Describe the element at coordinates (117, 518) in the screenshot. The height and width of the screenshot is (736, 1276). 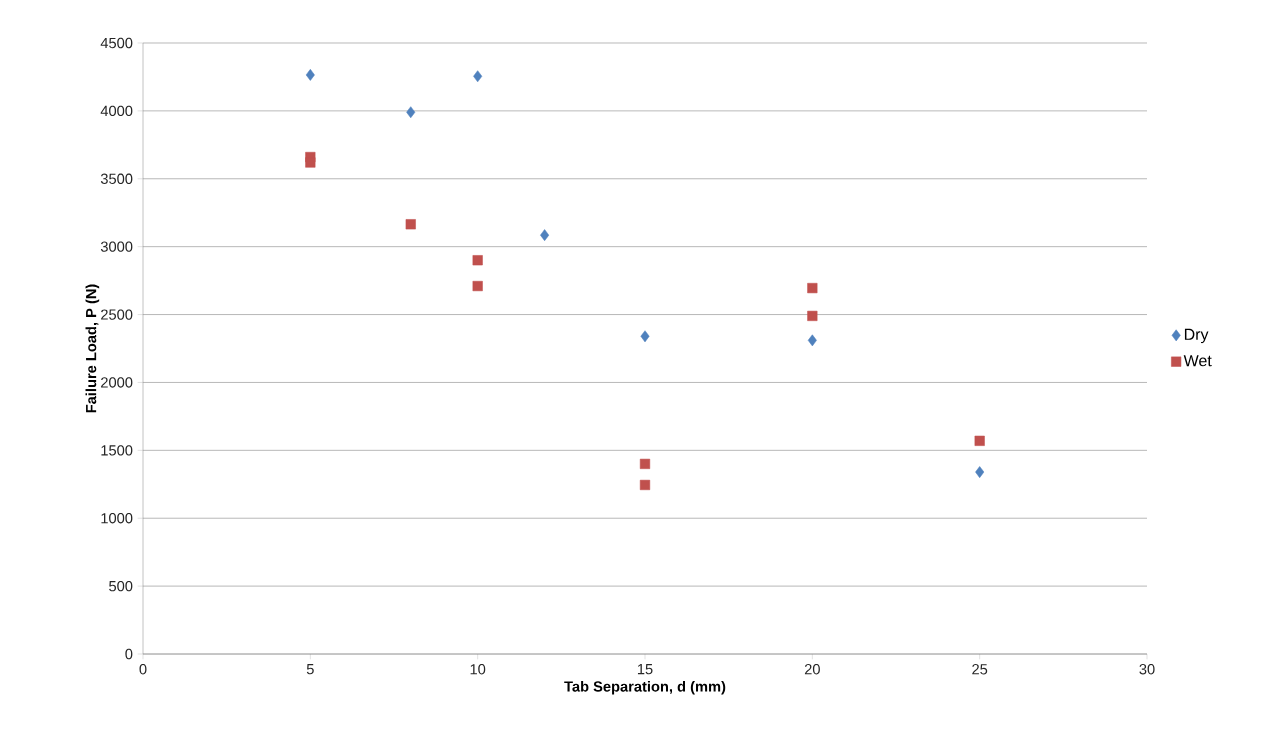
I see `y-tick-label: 1000` at that location.